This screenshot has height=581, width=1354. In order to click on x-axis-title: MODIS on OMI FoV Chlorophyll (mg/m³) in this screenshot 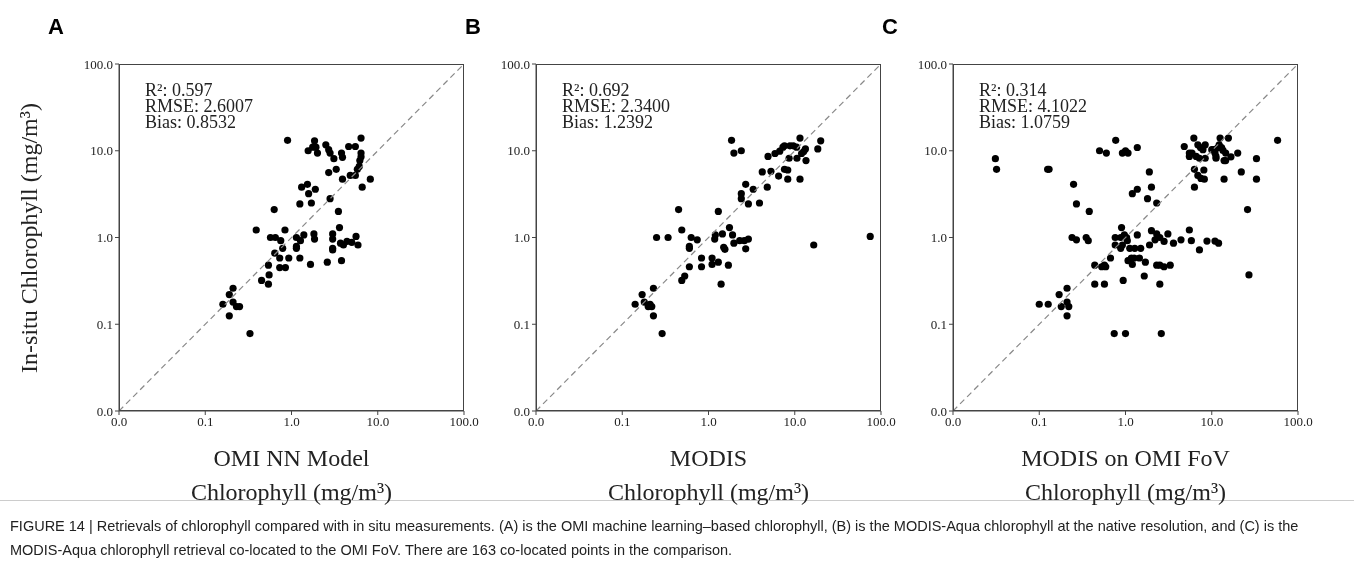, I will do `click(1125, 475)`.